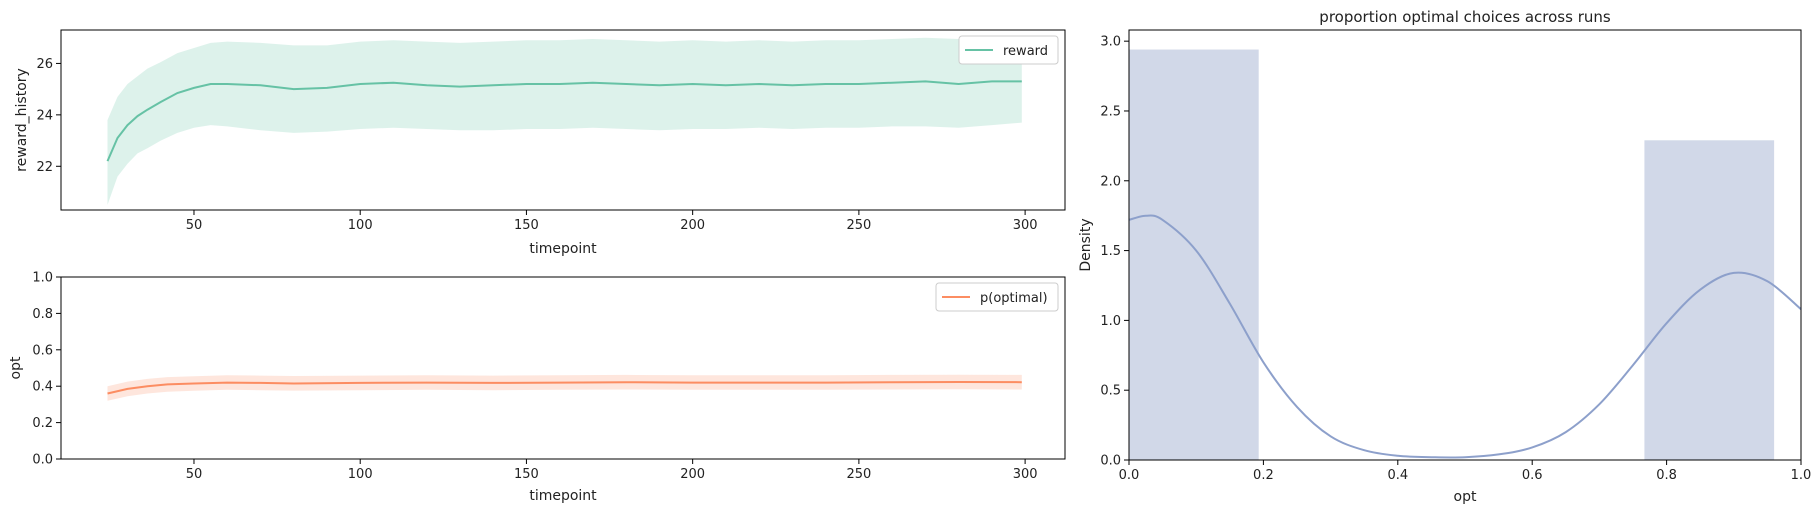 This screenshot has height=511, width=1811. Describe the element at coordinates (194, 225) in the screenshot. I see `reward-xtick-label: 50` at that location.